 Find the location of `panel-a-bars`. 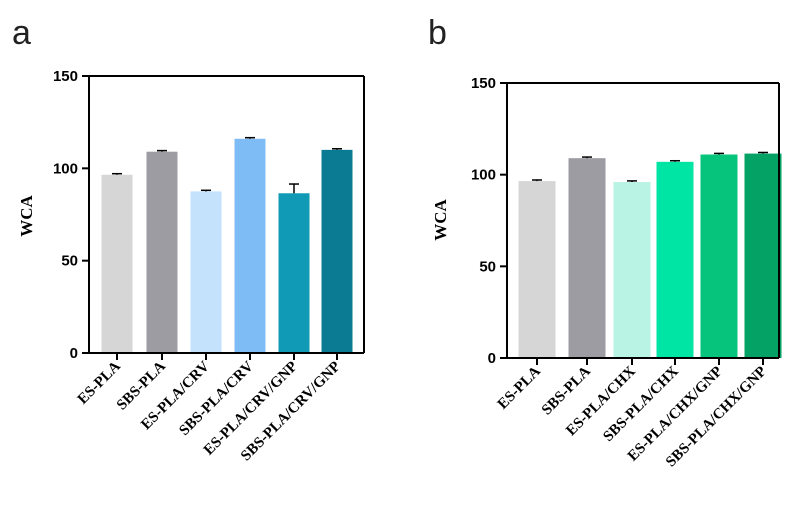

panel-a-bars is located at coordinates (227, 244).